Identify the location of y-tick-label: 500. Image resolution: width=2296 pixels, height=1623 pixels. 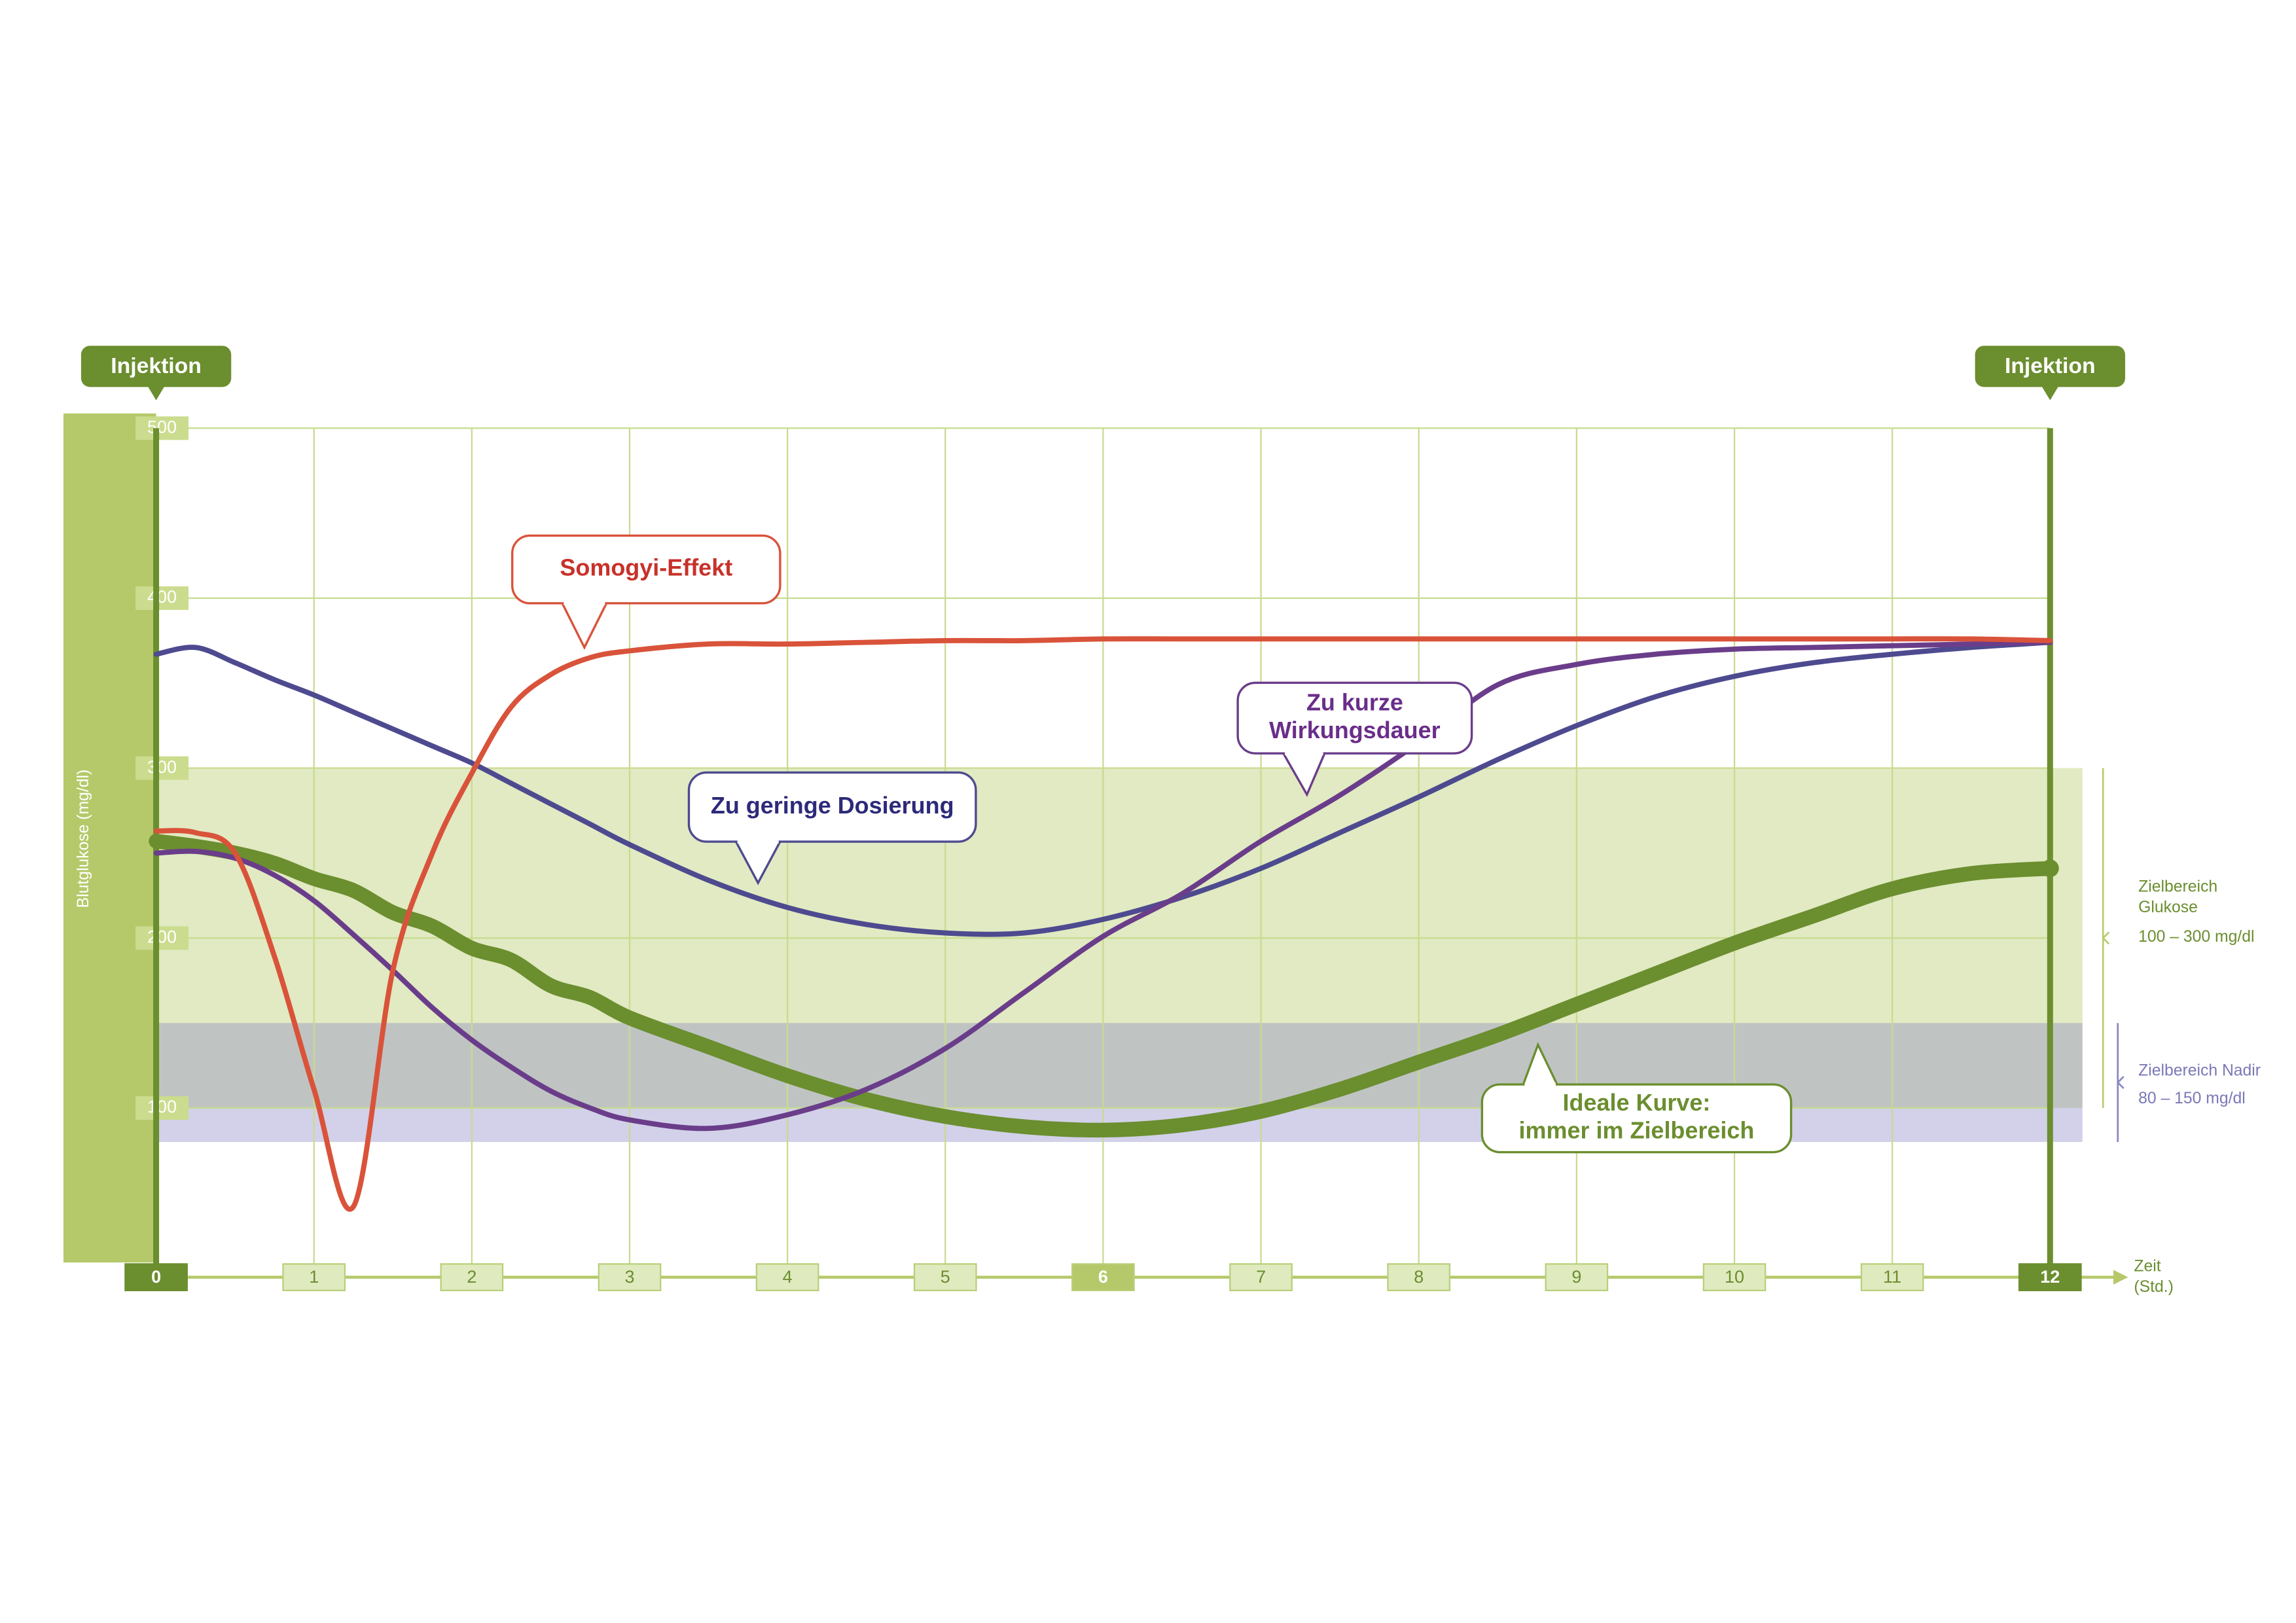
(162, 427).